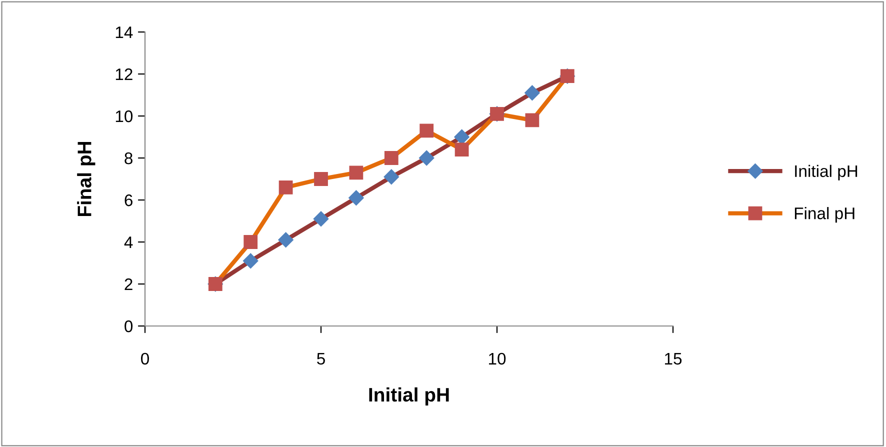 This screenshot has width=886, height=447. Describe the element at coordinates (128, 326) in the screenshot. I see `y-tick-label: 0` at that location.